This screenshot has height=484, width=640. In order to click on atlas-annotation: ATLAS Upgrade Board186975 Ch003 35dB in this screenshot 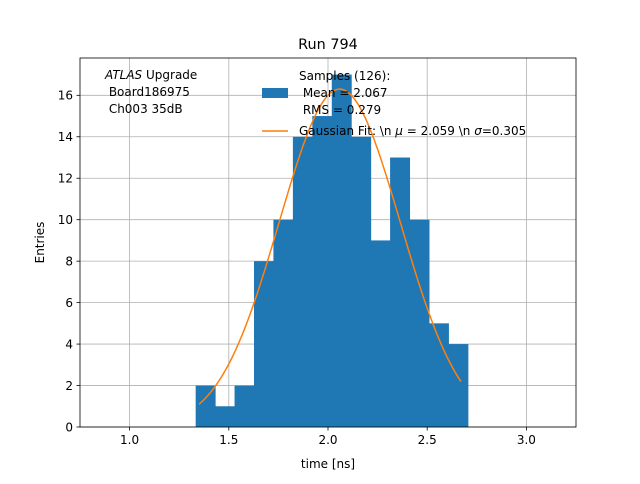, I will do `click(150, 92)`.